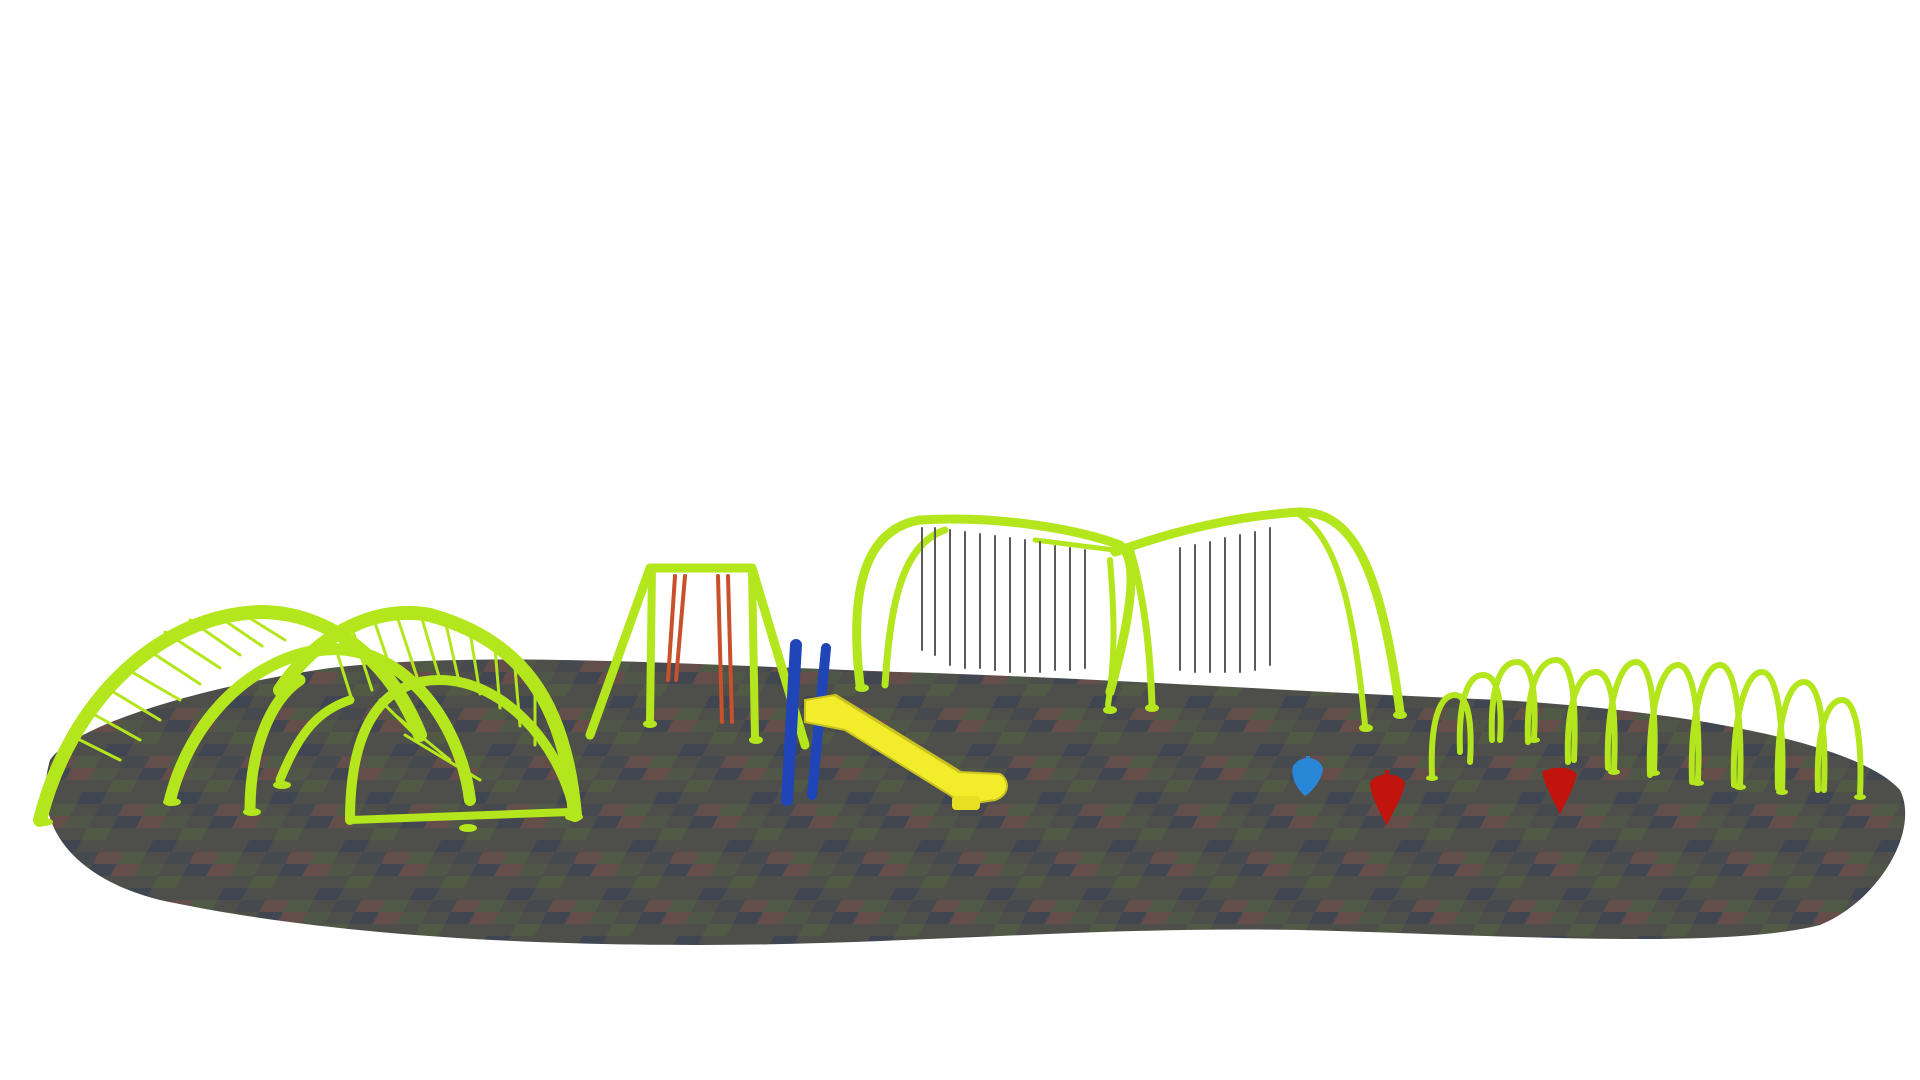 This screenshot has width=1920, height=1080. Describe the element at coordinates (427, 713) in the screenshot. I see `arch-back-right` at that location.